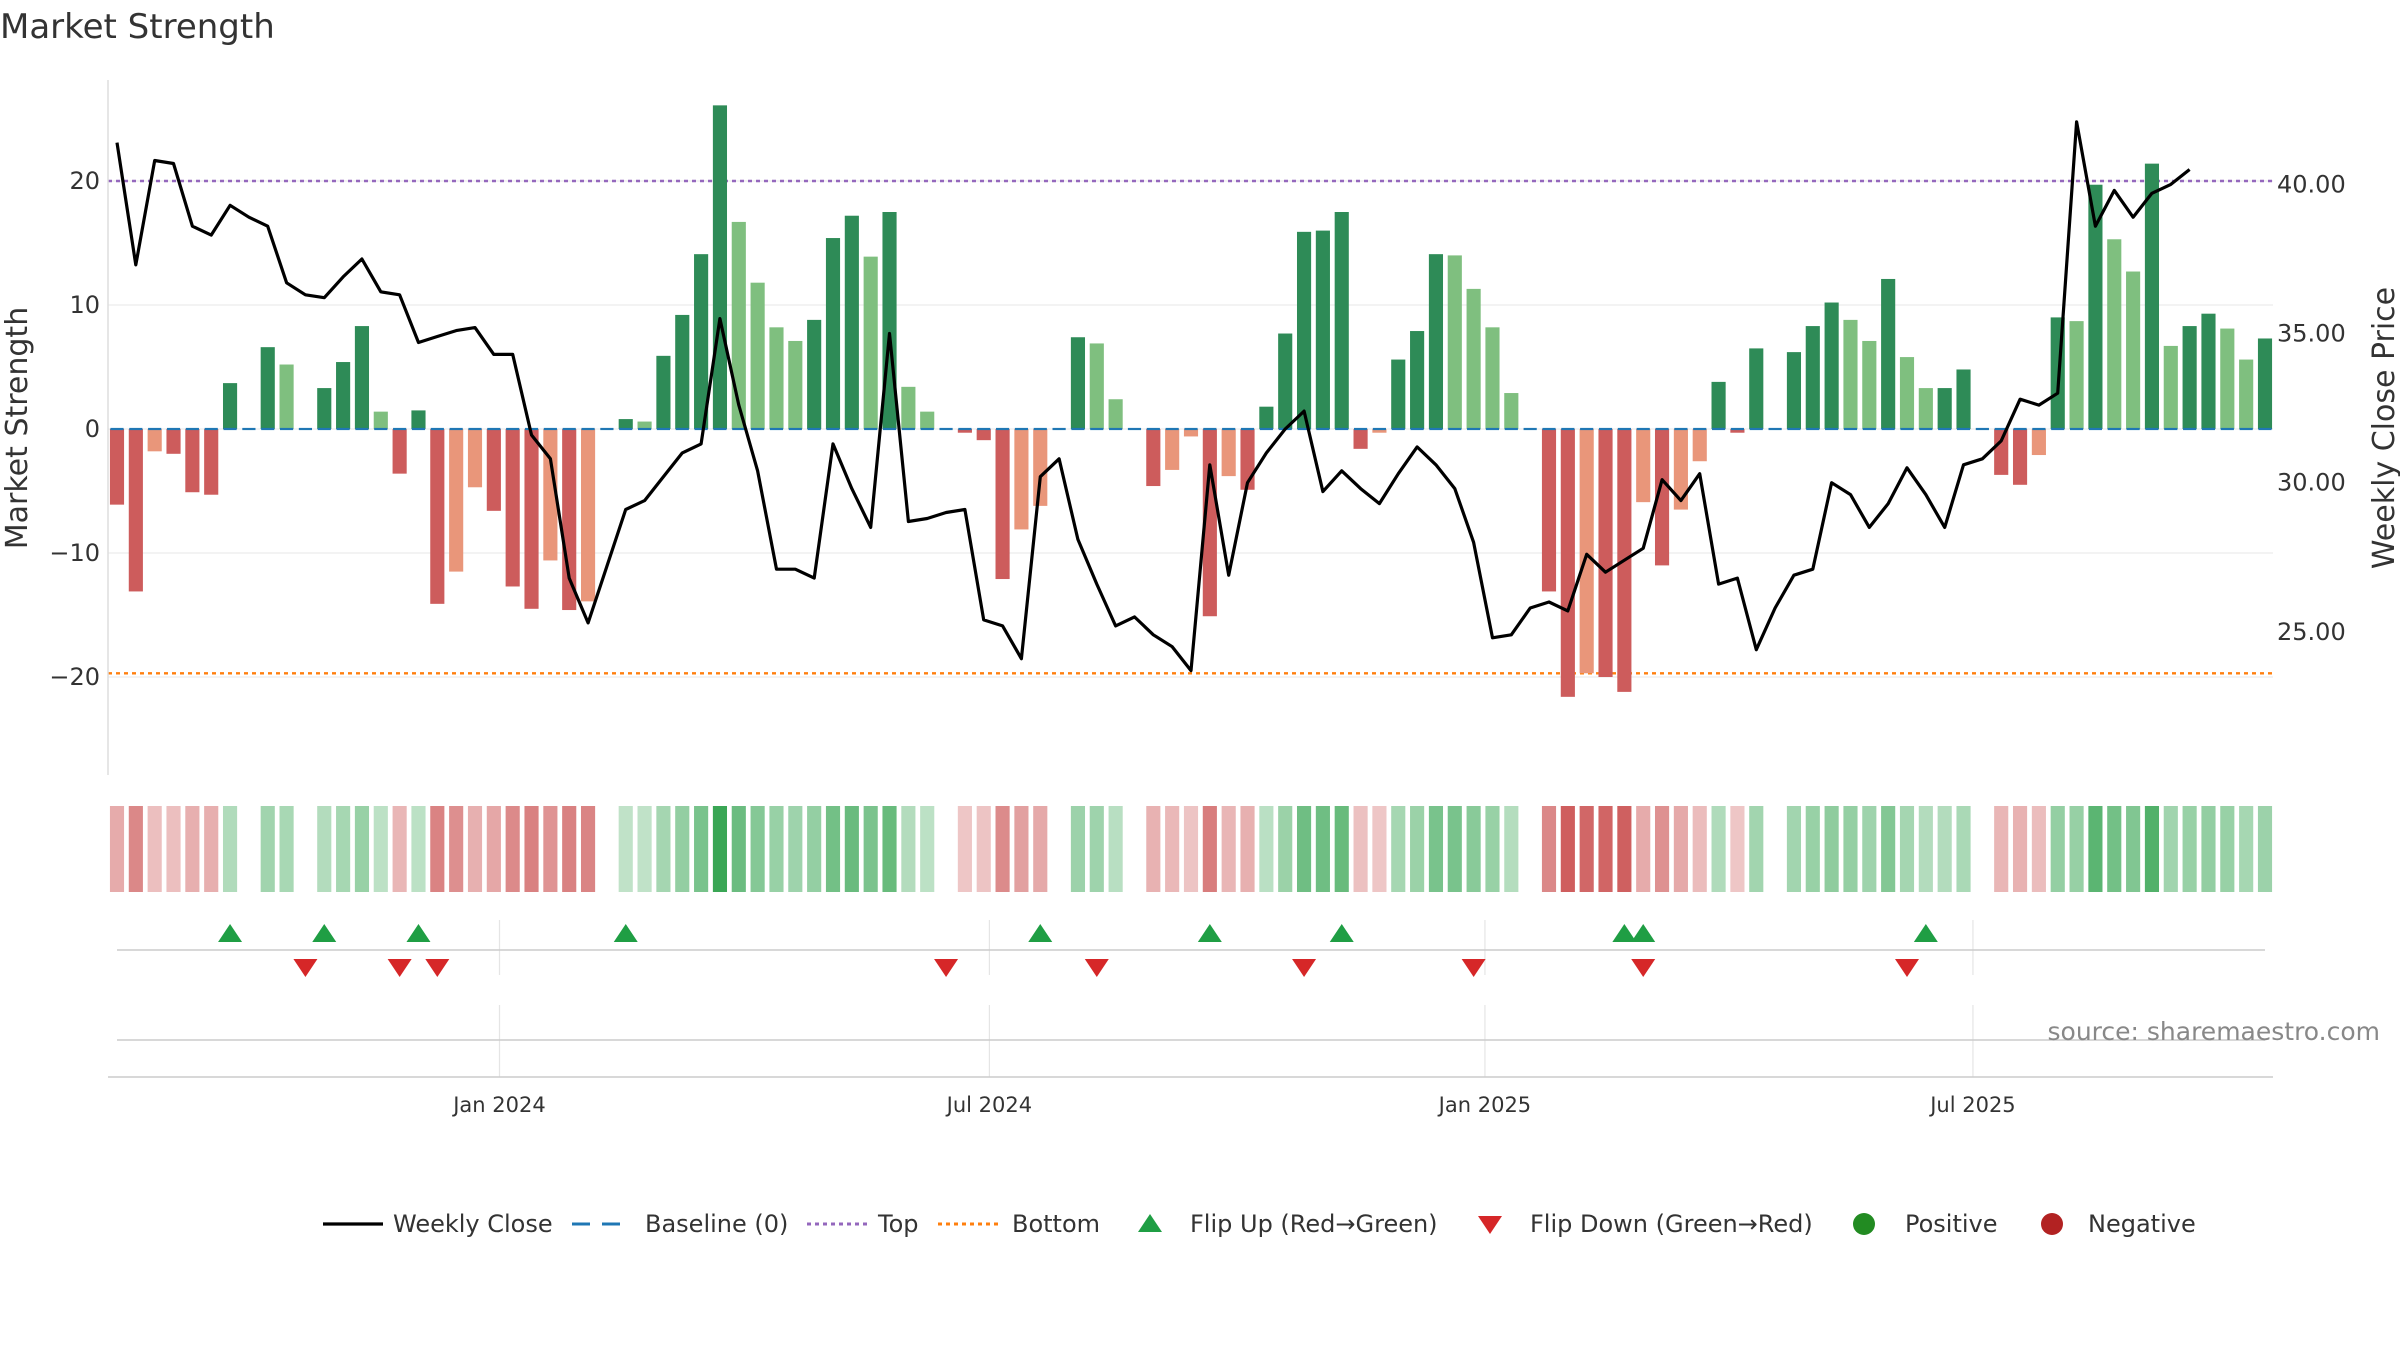 This screenshot has height=1350, width=2400. Describe the element at coordinates (1484, 1105) in the screenshot. I see `date-tick-label: Jan 2025` at that location.